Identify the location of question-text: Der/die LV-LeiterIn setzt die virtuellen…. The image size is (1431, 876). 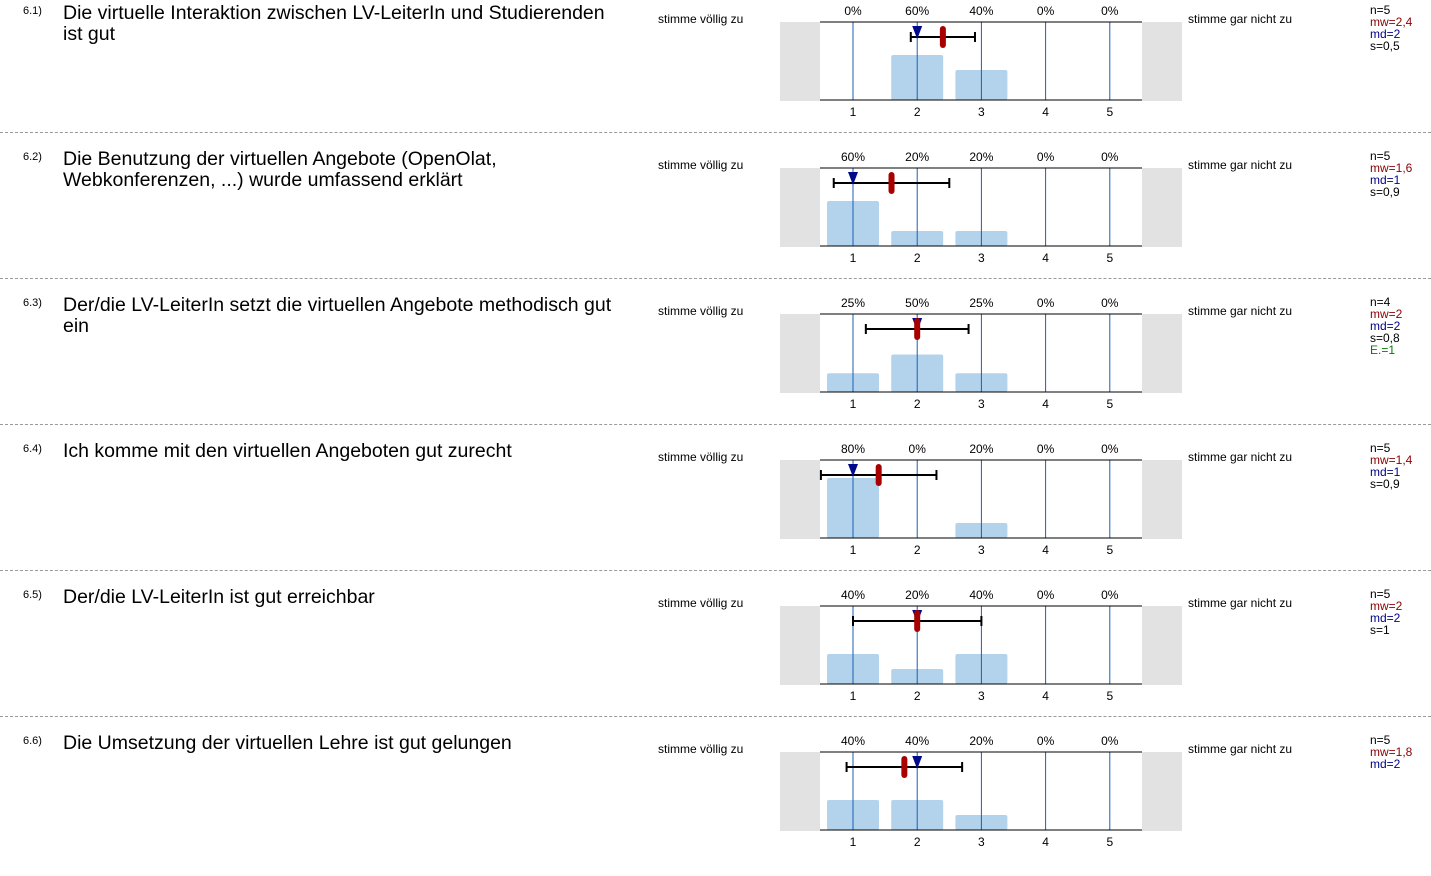
(337, 315).